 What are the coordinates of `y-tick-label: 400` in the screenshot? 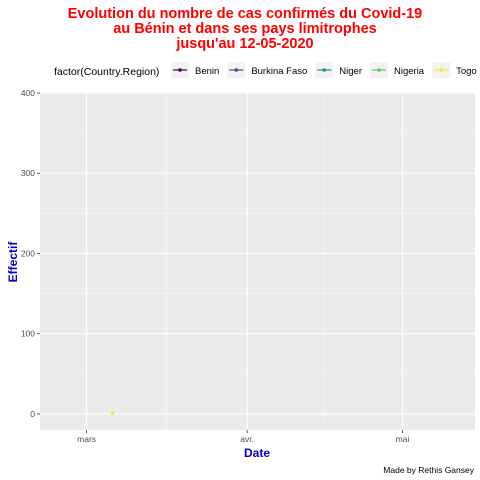 It's located at (28, 93).